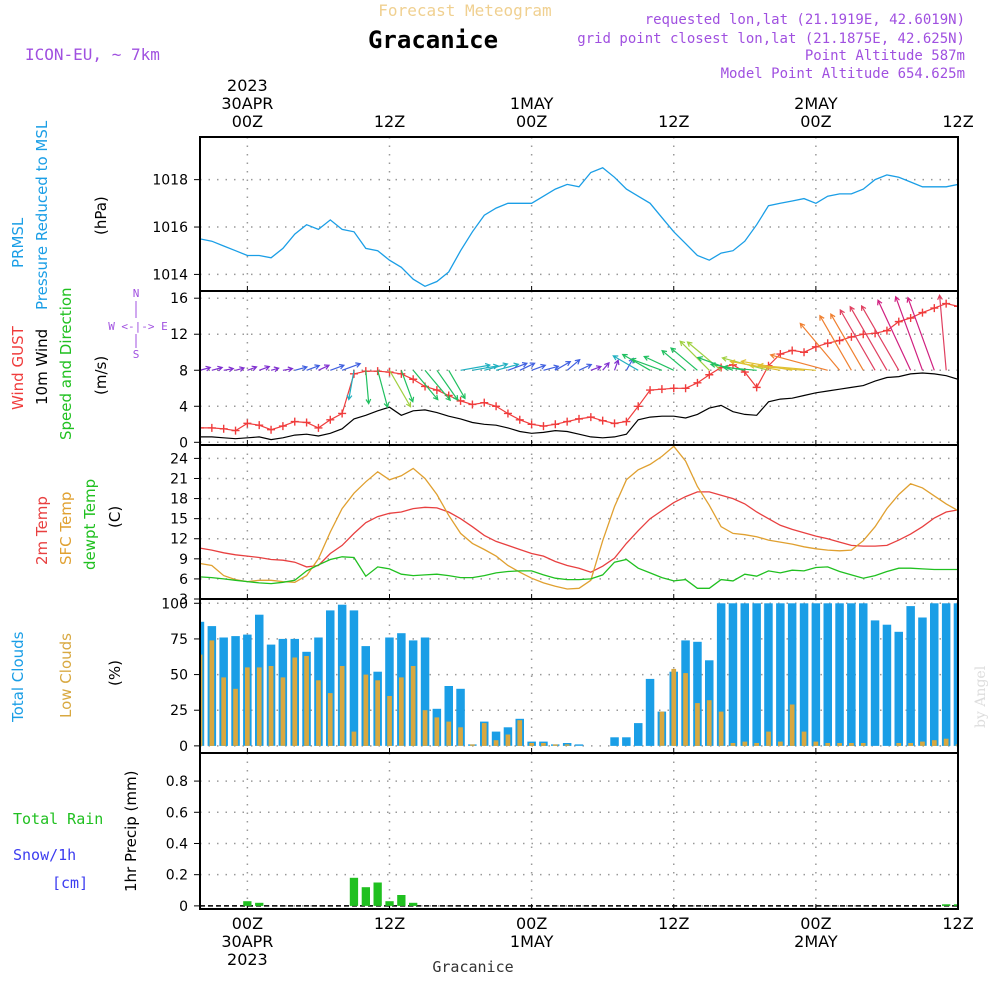 The height and width of the screenshot is (1000, 1000). What do you see at coordinates (170, 228) in the screenshot?
I see `y-tick-label: 1016` at bounding box center [170, 228].